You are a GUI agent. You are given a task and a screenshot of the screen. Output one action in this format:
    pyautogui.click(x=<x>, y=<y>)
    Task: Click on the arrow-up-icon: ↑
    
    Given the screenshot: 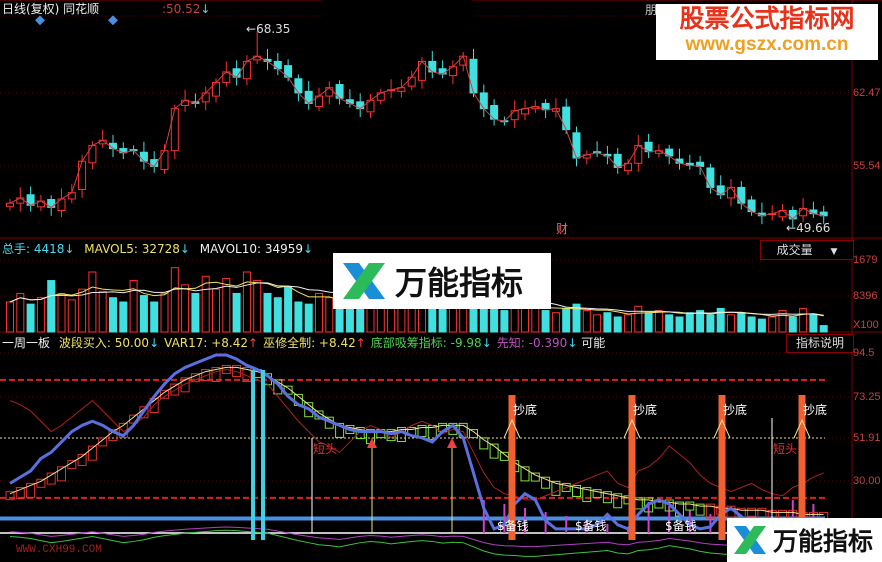 What is the action you would take?
    pyautogui.click(x=253, y=343)
    